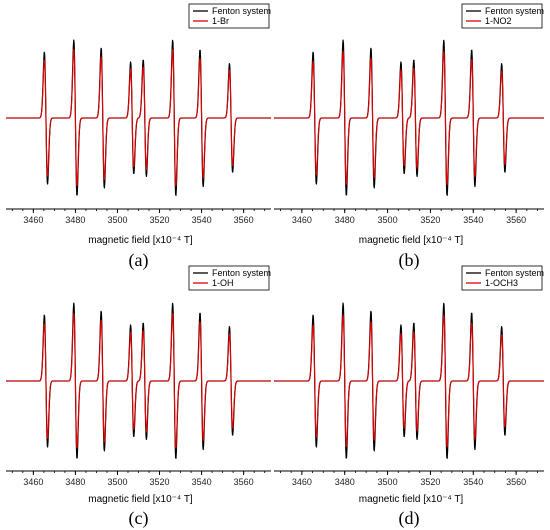 The image size is (550, 530). What do you see at coordinates (139, 260) in the screenshot?
I see `panel-label: (a)` at bounding box center [139, 260].